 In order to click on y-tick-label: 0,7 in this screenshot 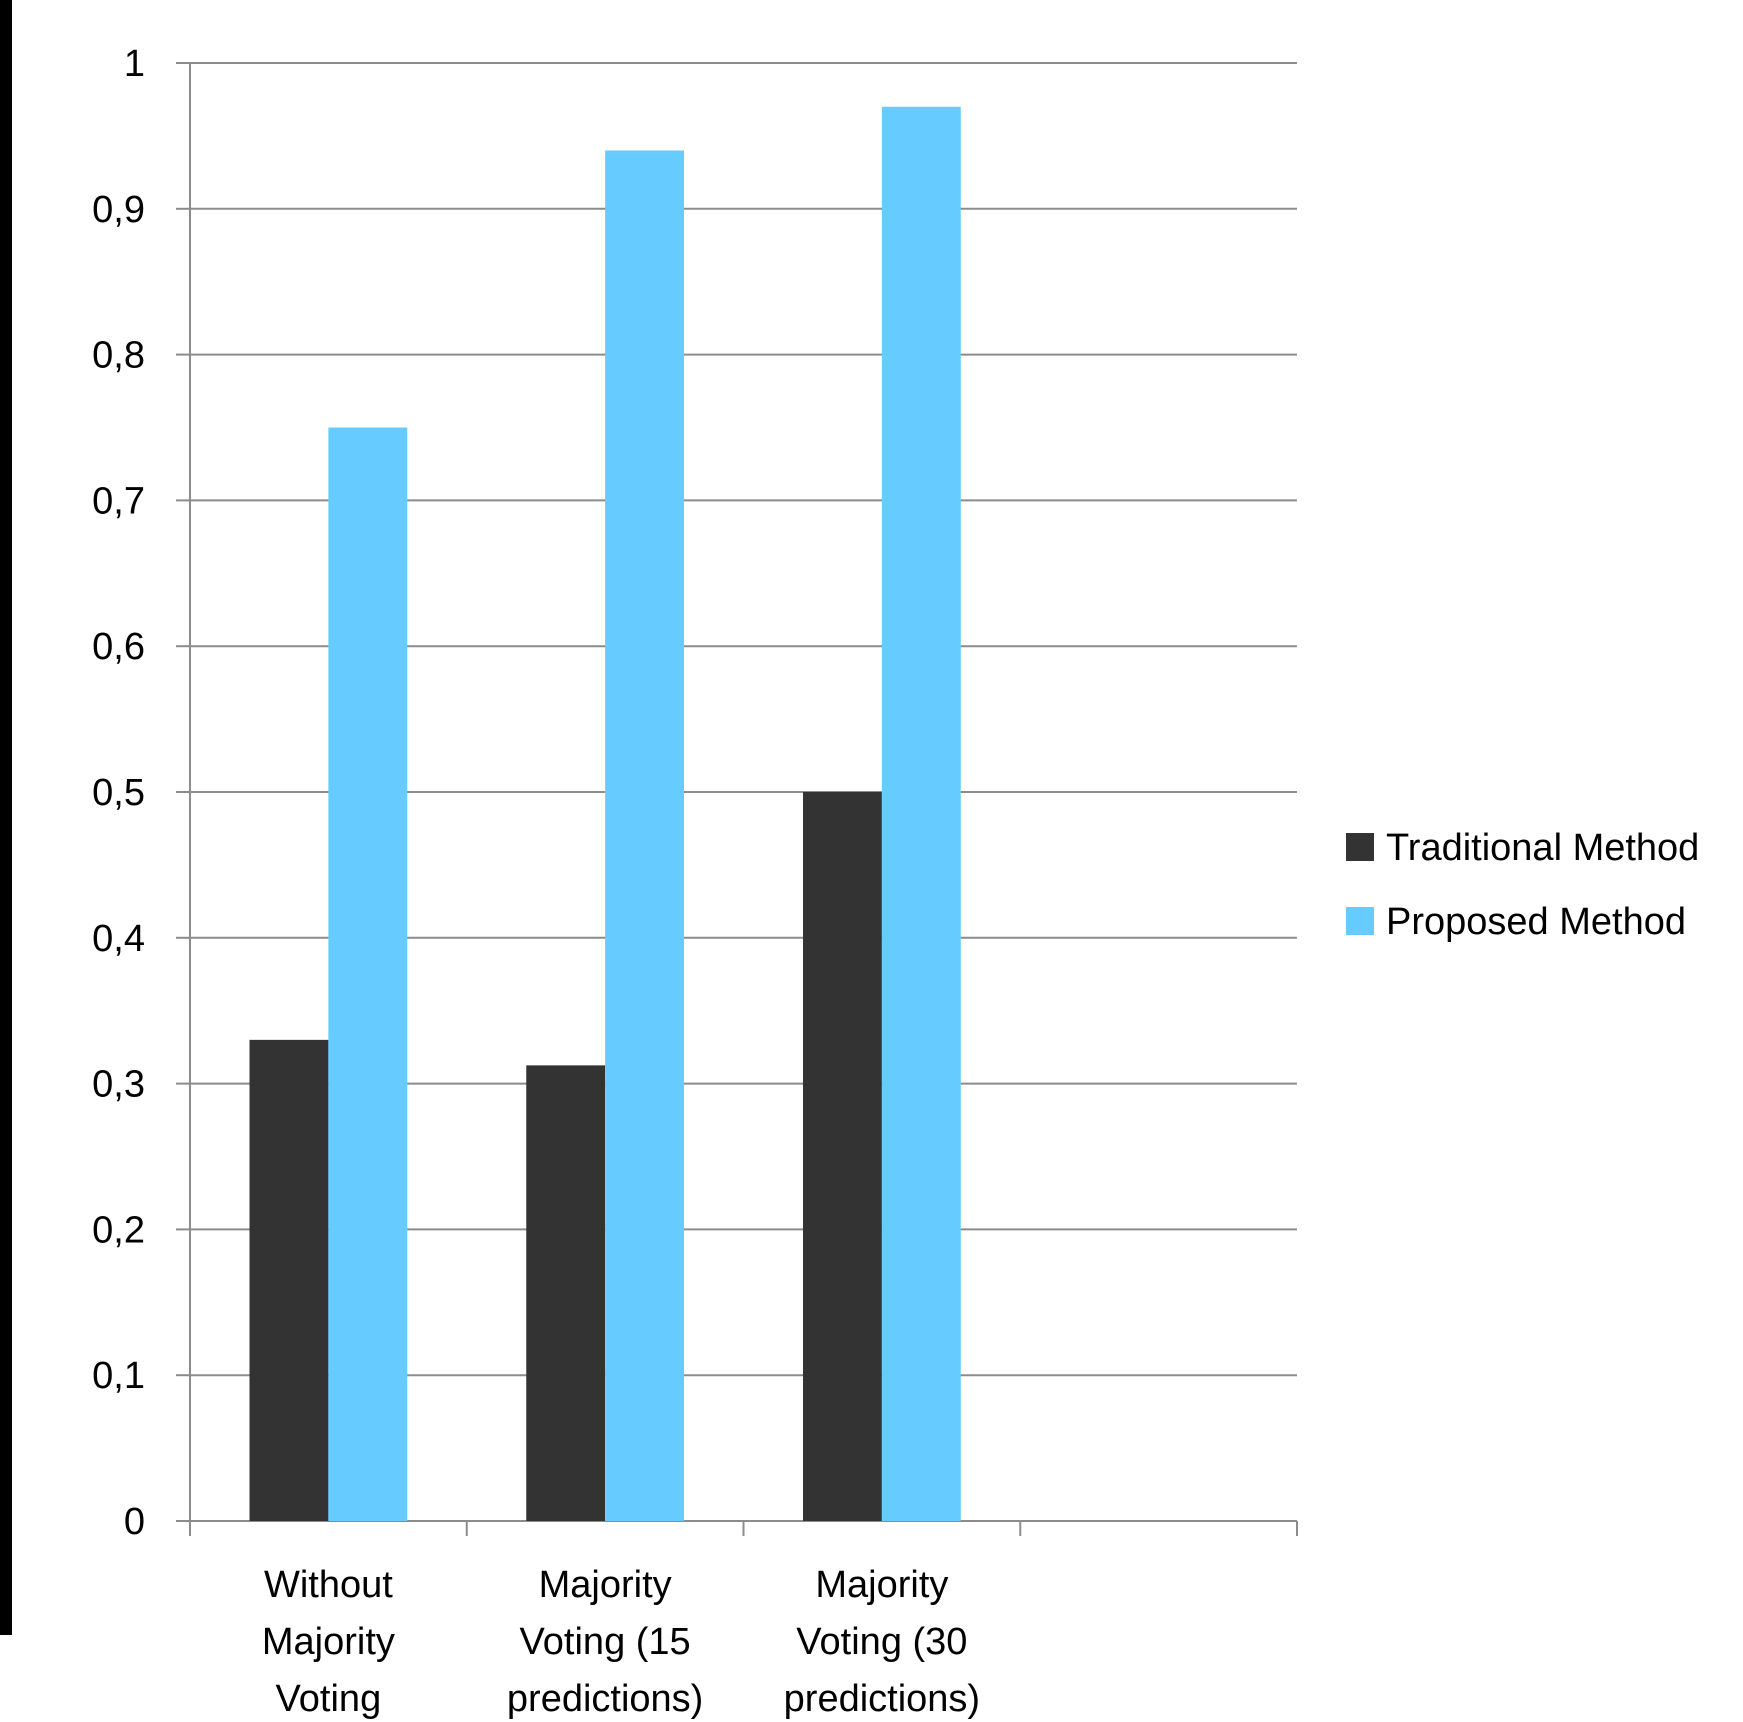, I will do `click(118, 501)`.